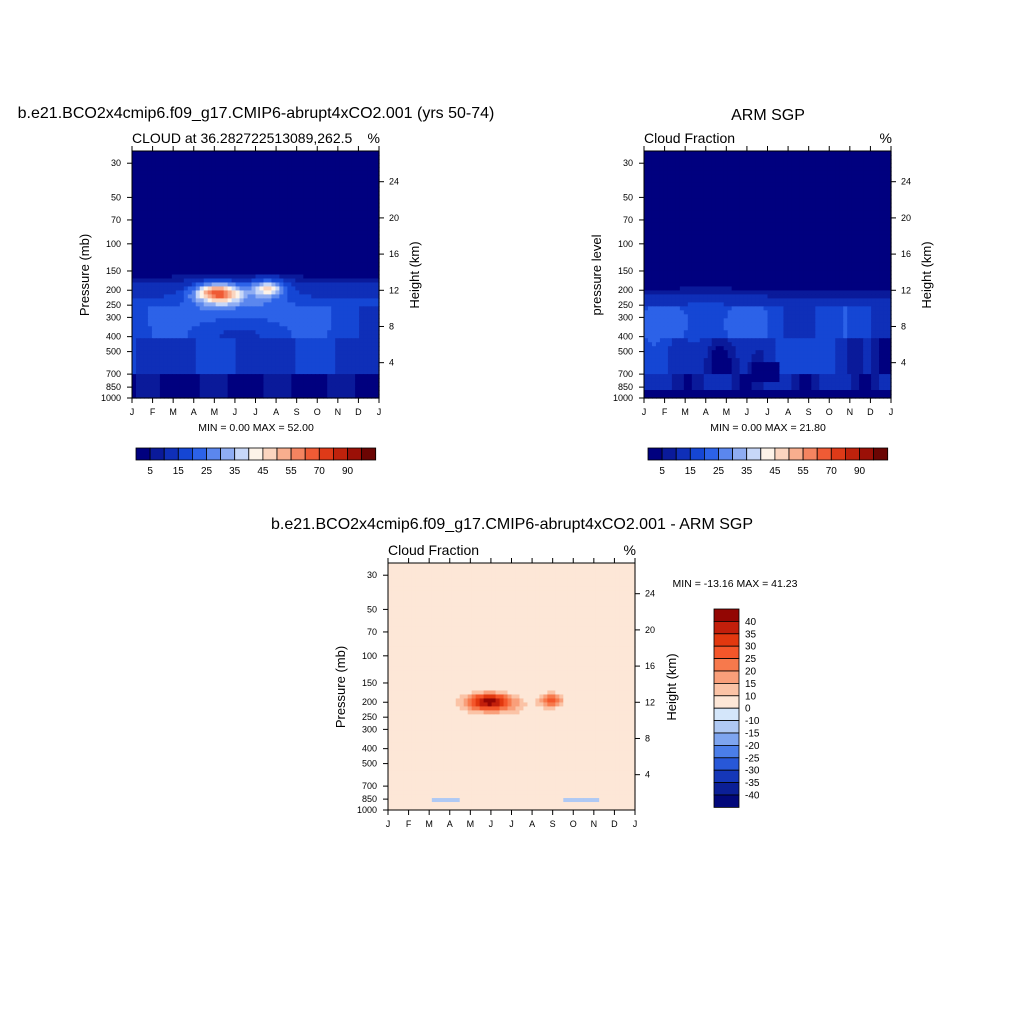 The image size is (1024, 1024). What do you see at coordinates (150, 471) in the screenshot?
I see `colorbar-label: 5` at bounding box center [150, 471].